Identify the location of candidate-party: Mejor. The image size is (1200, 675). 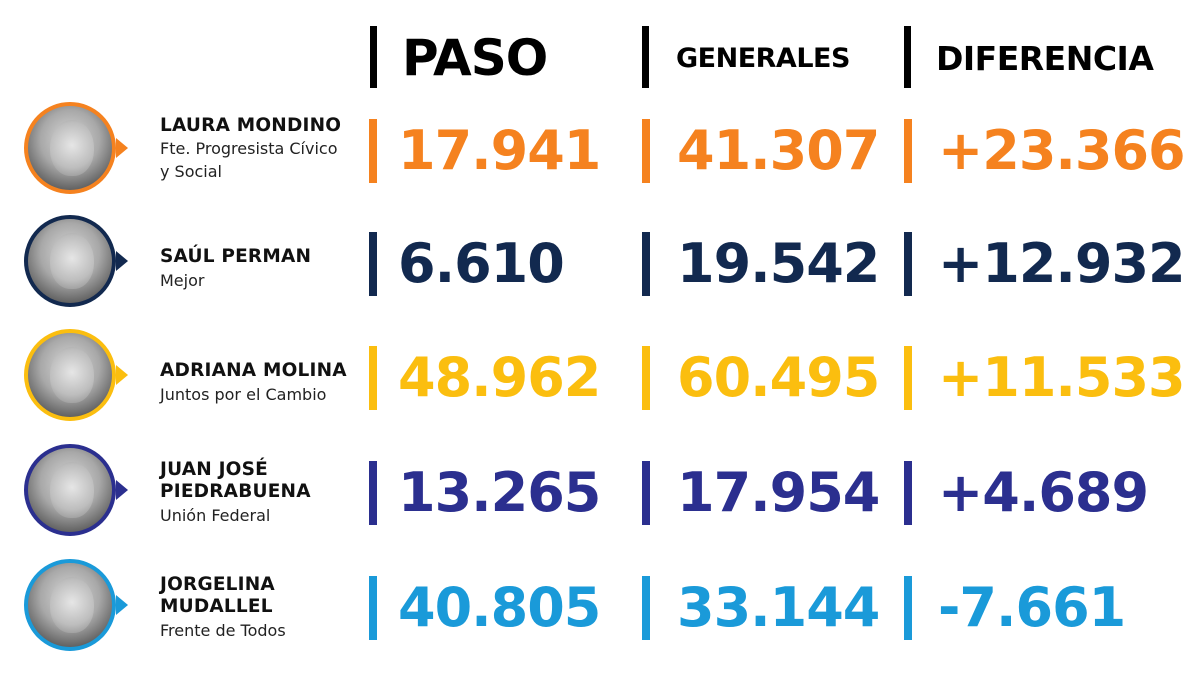
(182, 280).